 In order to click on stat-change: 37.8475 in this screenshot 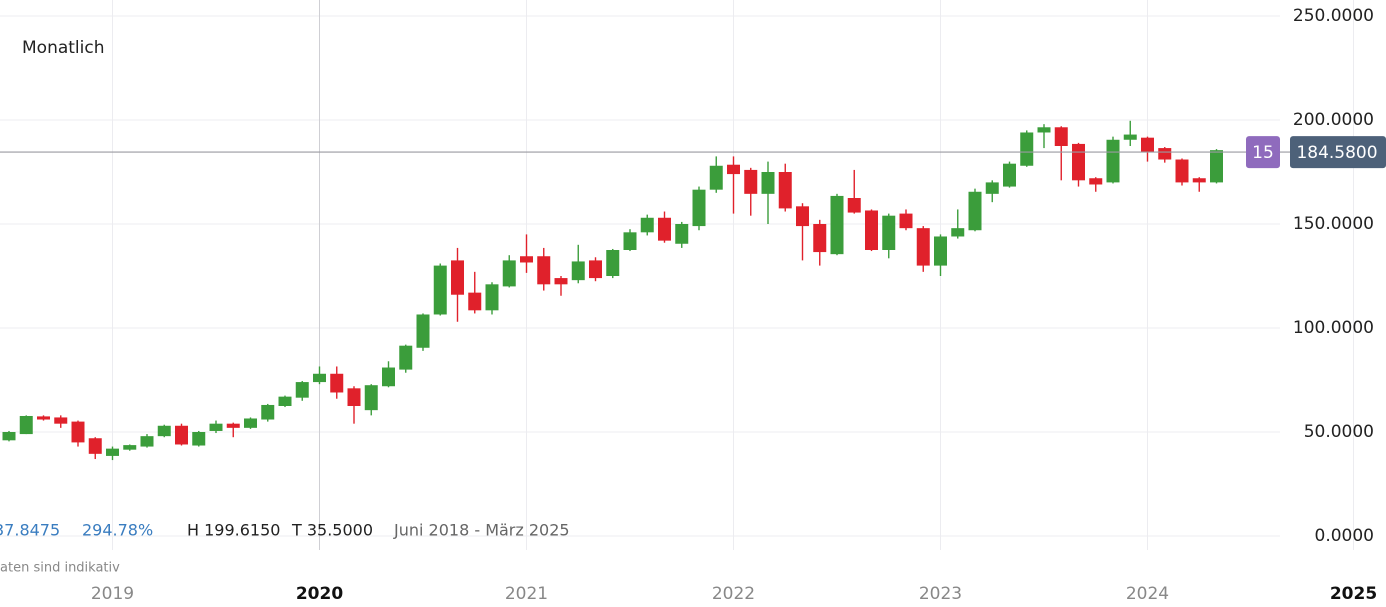, I will do `click(30, 530)`.